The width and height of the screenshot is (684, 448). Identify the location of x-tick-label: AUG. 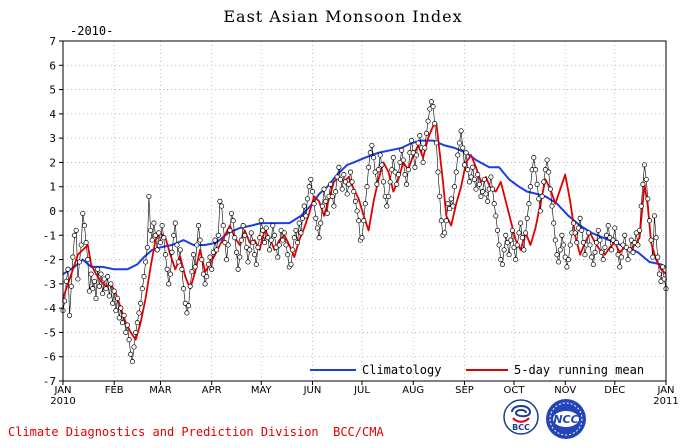
(413, 390).